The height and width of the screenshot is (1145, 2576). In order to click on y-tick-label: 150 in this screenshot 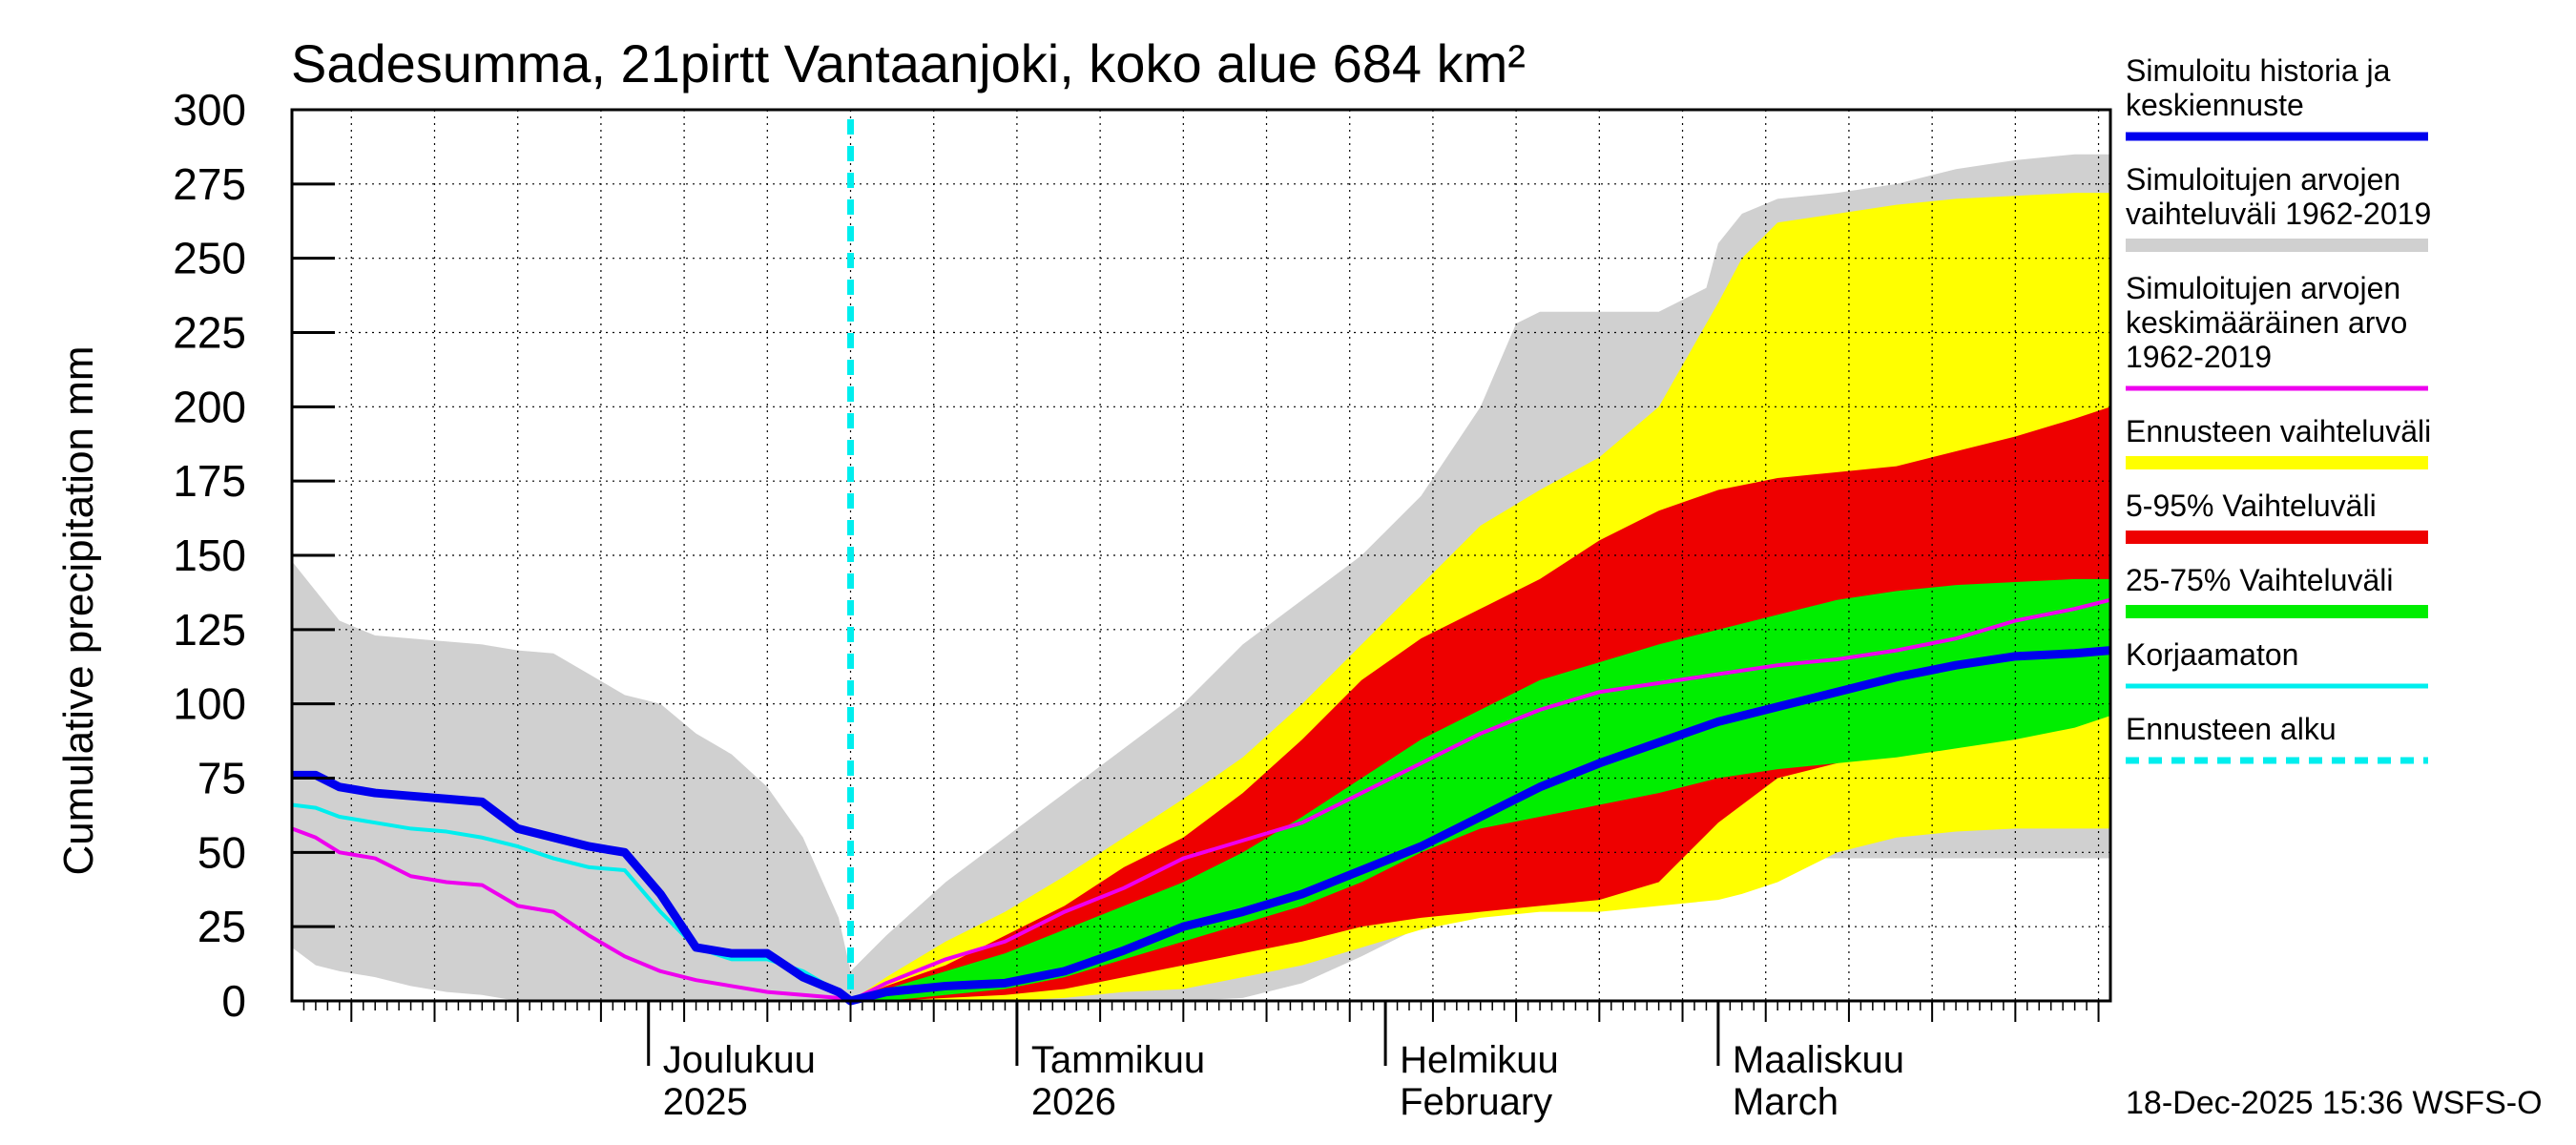, I will do `click(209, 555)`.